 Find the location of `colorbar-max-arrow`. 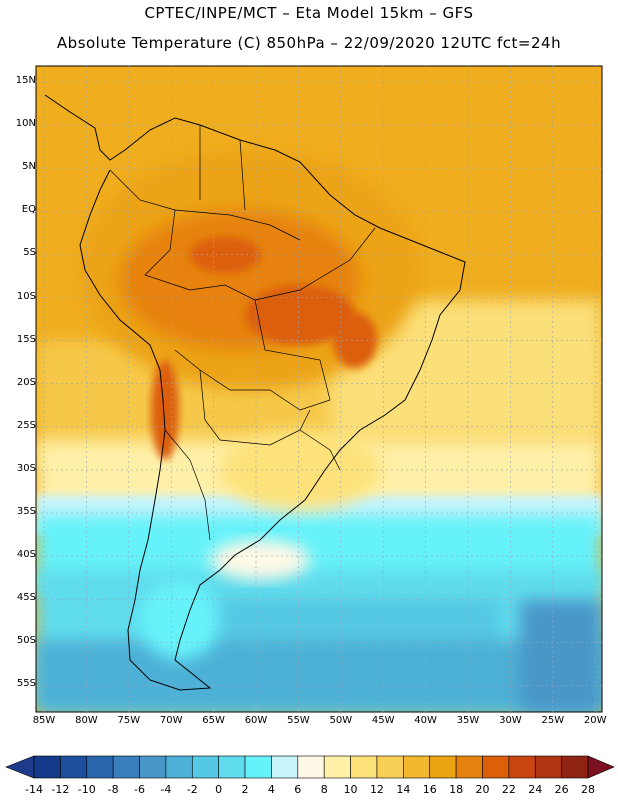

colorbar-max-arrow is located at coordinates (601, 767).